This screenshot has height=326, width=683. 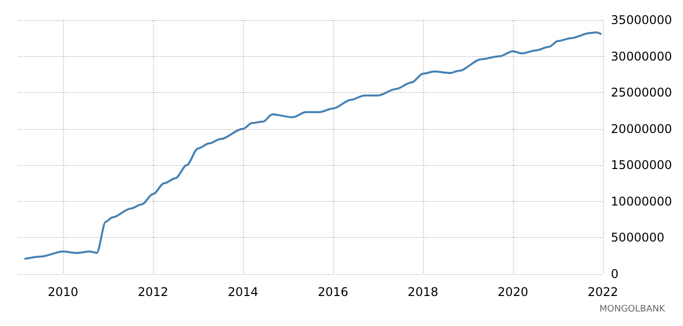 What do you see at coordinates (603, 292) in the screenshot?
I see `x-tick-label: 2022` at bounding box center [603, 292].